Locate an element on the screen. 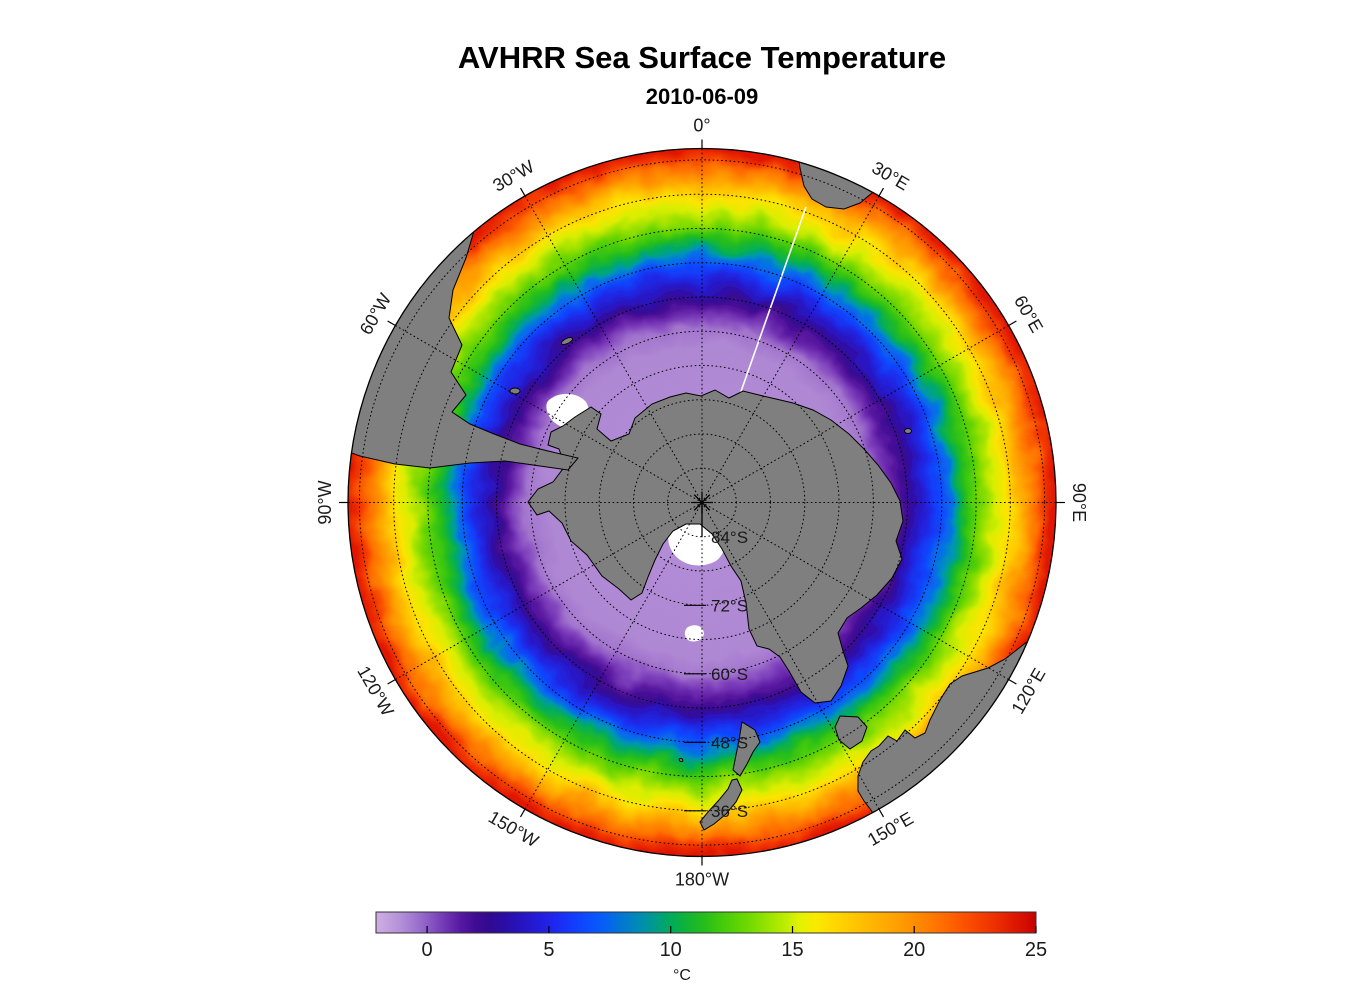  meridian-line-30E is located at coordinates (790, 349).